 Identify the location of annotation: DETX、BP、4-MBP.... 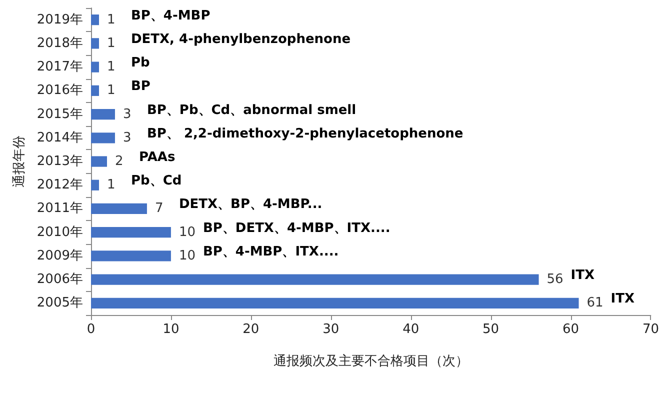
(250, 204).